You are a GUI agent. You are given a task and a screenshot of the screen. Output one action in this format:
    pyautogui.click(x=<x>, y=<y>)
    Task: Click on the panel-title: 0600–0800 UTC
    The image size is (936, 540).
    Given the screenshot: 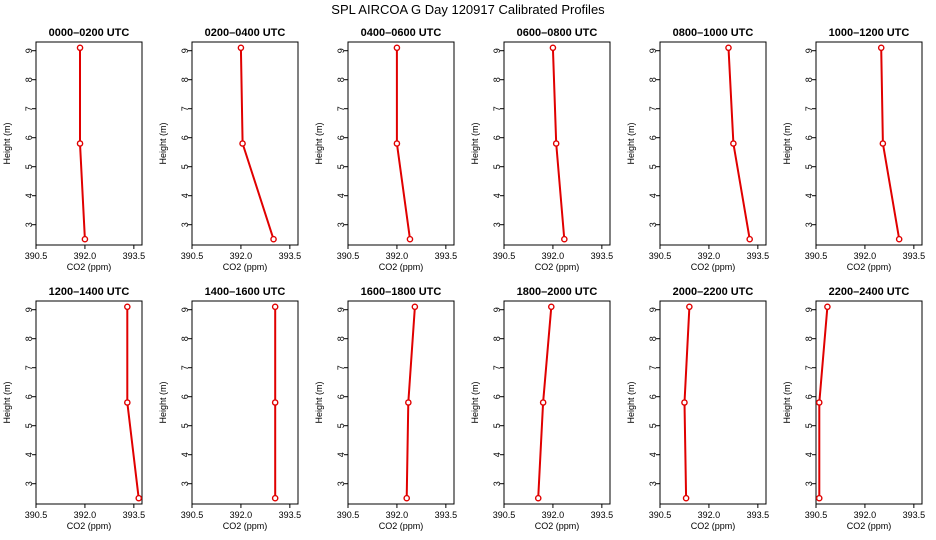 What is the action you would take?
    pyautogui.click(x=557, y=33)
    